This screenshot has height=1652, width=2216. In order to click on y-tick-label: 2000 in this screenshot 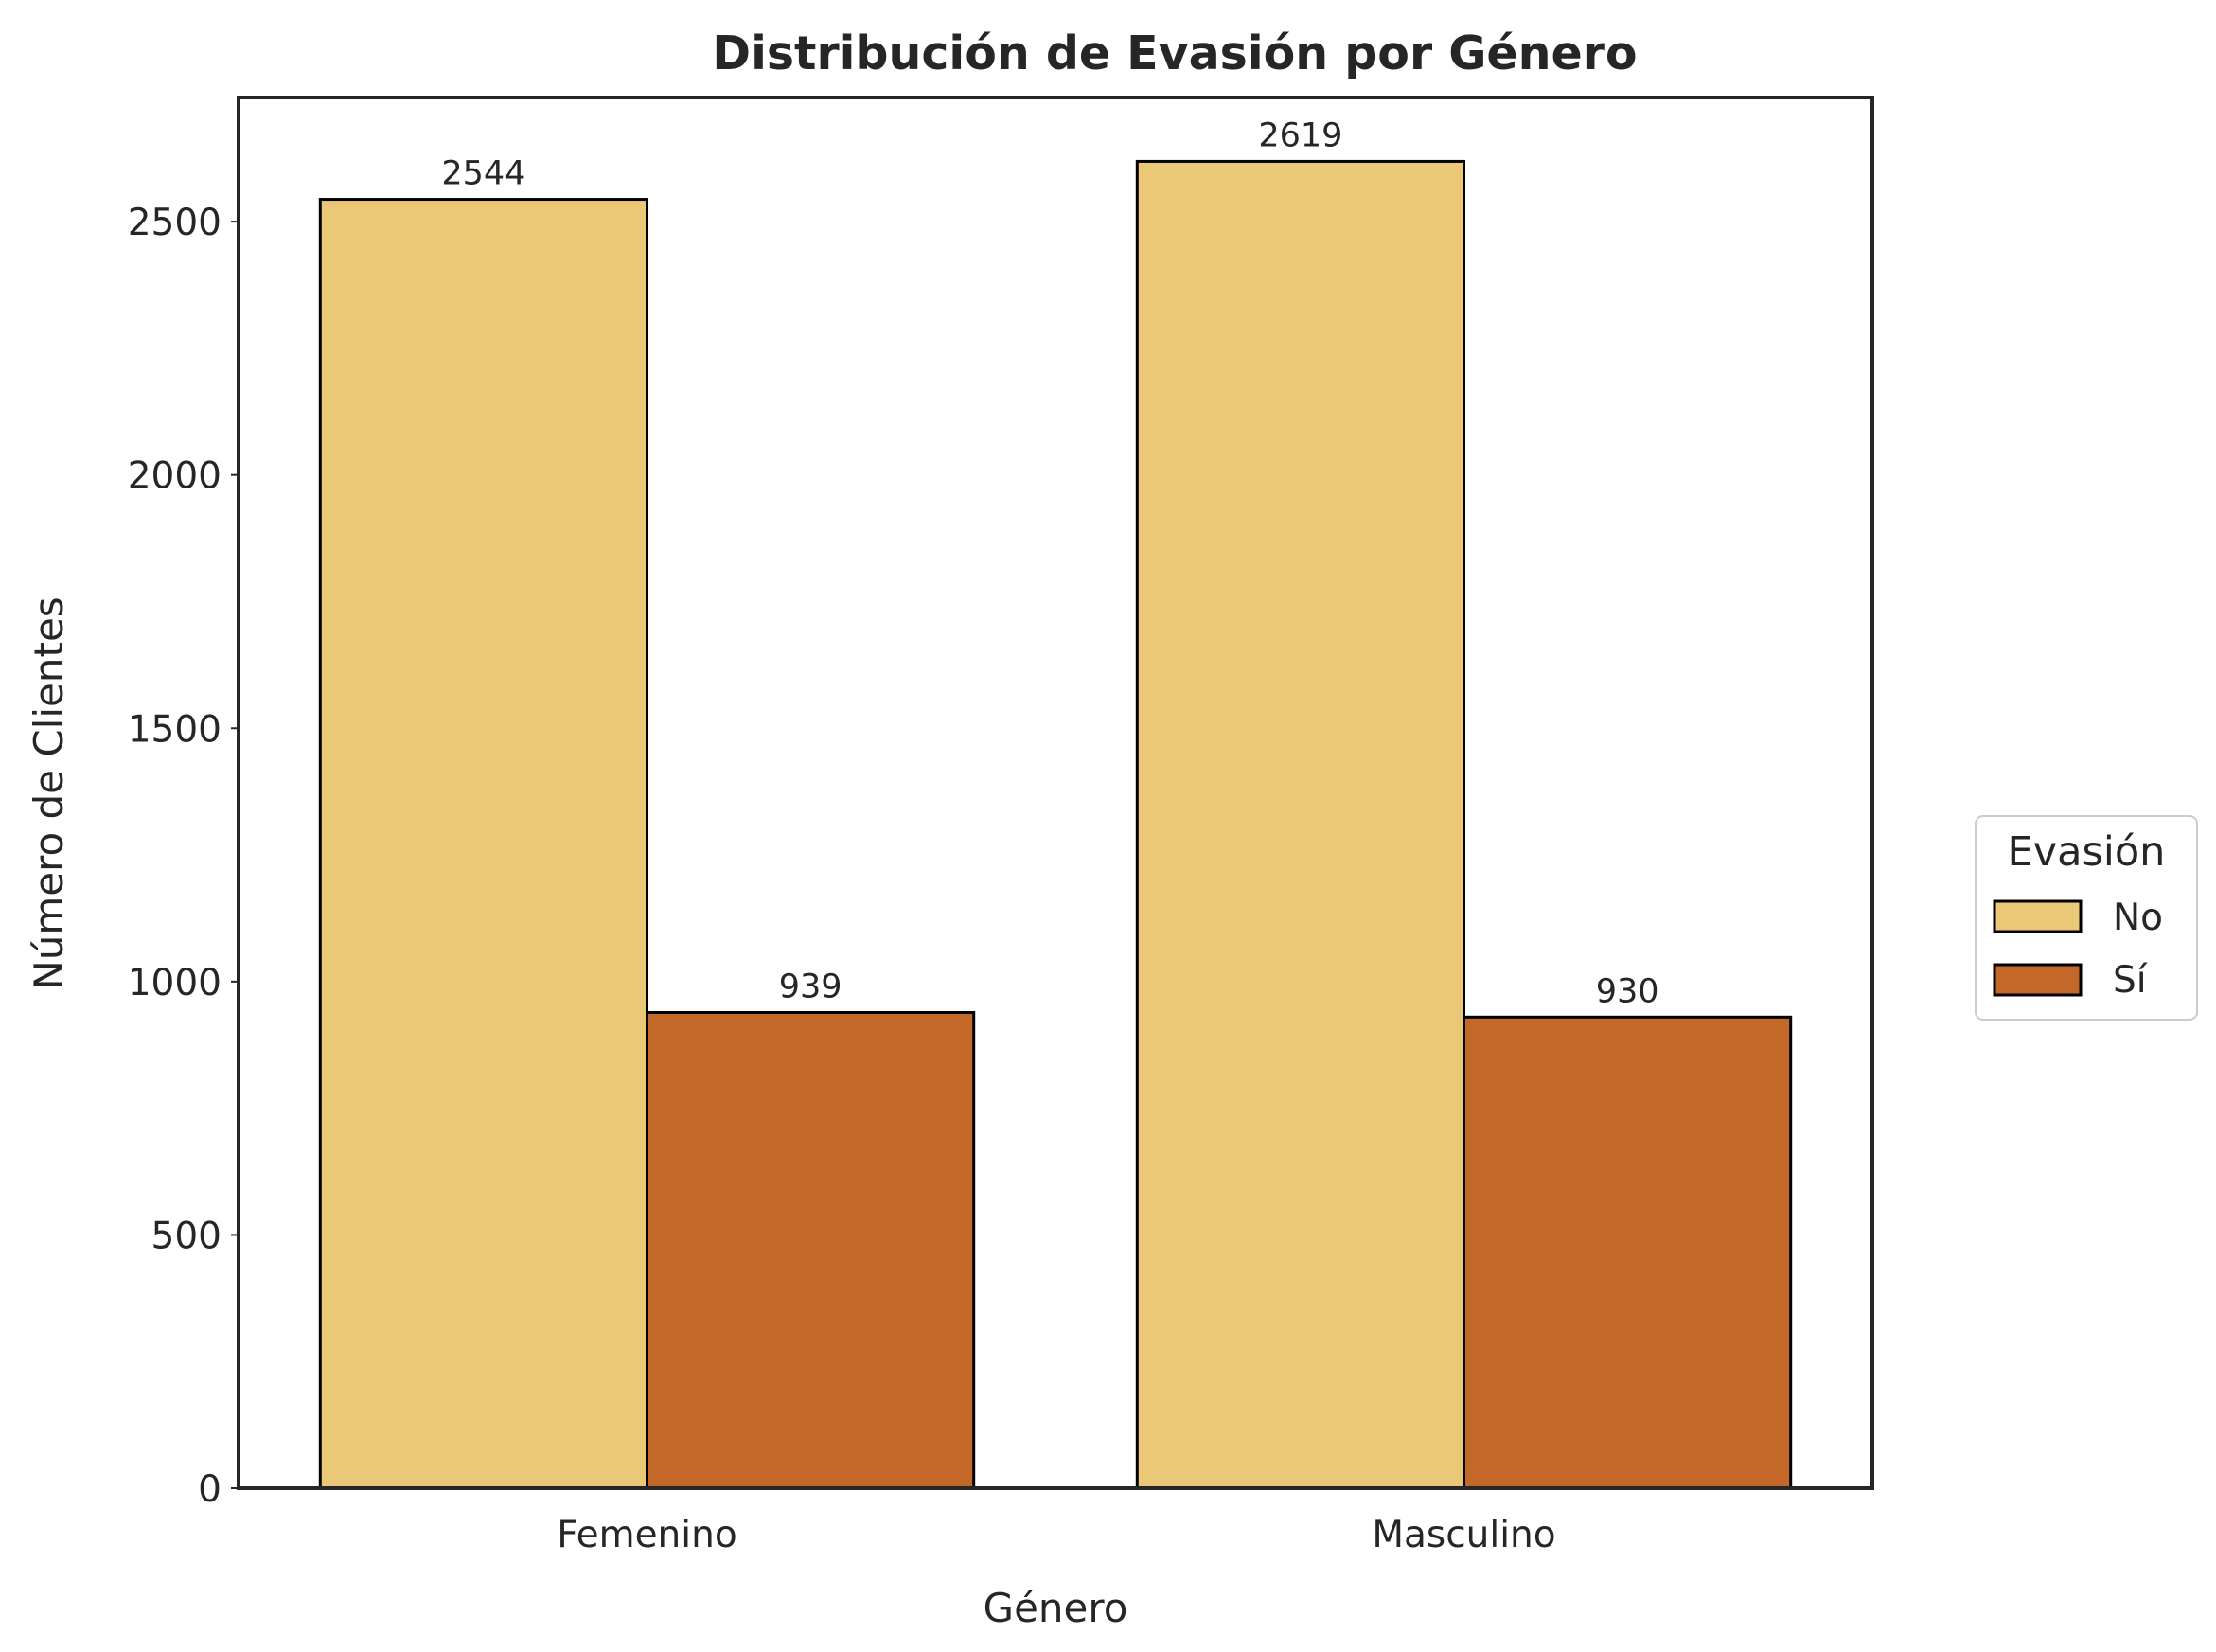, I will do `click(175, 476)`.